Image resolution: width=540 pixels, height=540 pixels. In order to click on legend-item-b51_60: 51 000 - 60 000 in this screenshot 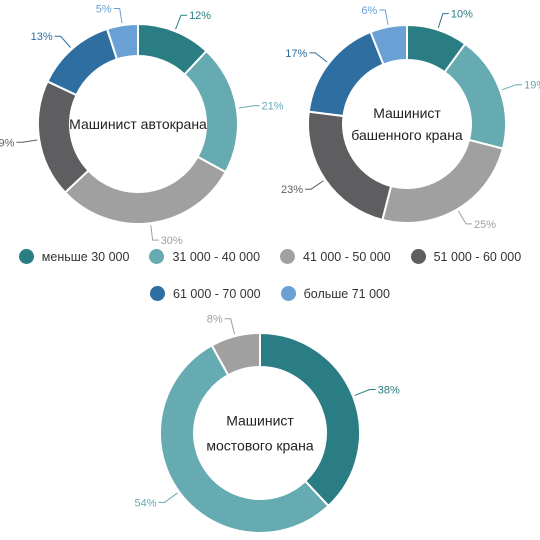, I will do `click(466, 256)`.